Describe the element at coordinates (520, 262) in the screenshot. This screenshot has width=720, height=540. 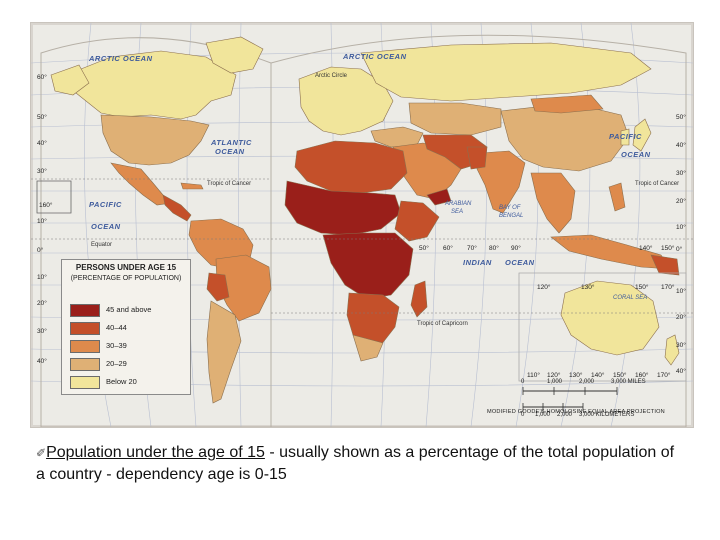
I see `ocean-label-indian-2: OCEAN` at that location.